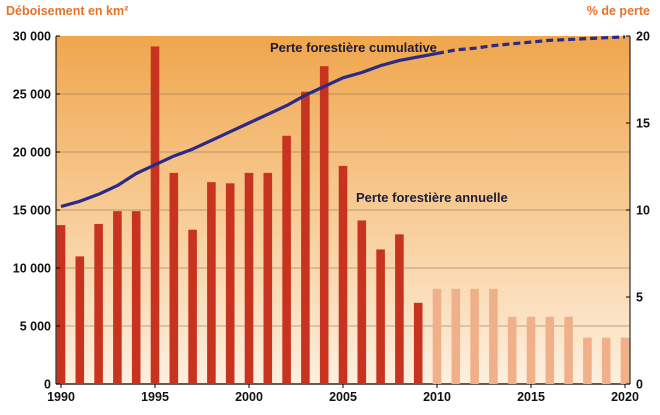 Image resolution: width=660 pixels, height=415 pixels. I want to click on y-tick-label-right: 5, so click(639, 298).